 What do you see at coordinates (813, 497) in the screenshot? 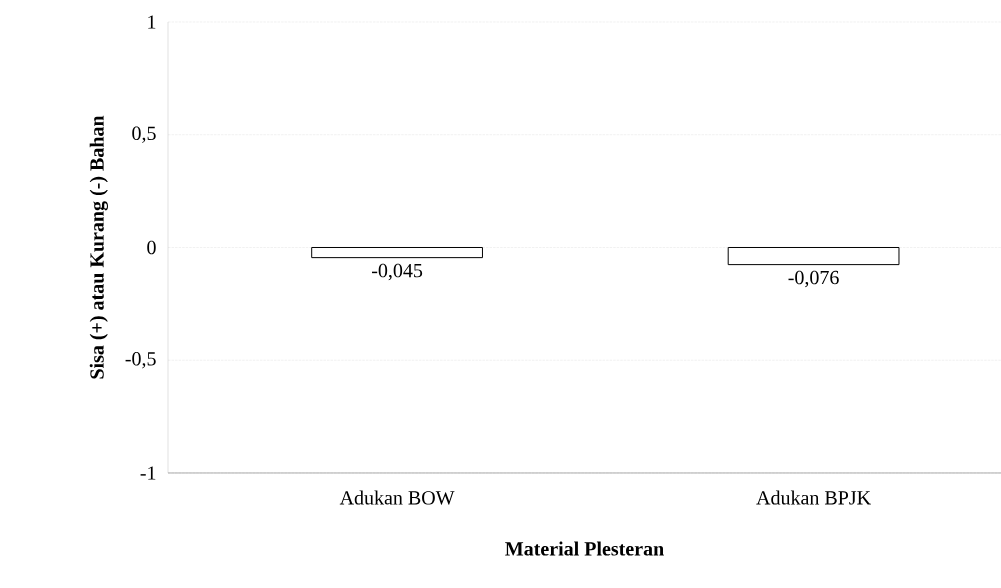
I see `x-tick-label: Adukan BPJK` at bounding box center [813, 497].